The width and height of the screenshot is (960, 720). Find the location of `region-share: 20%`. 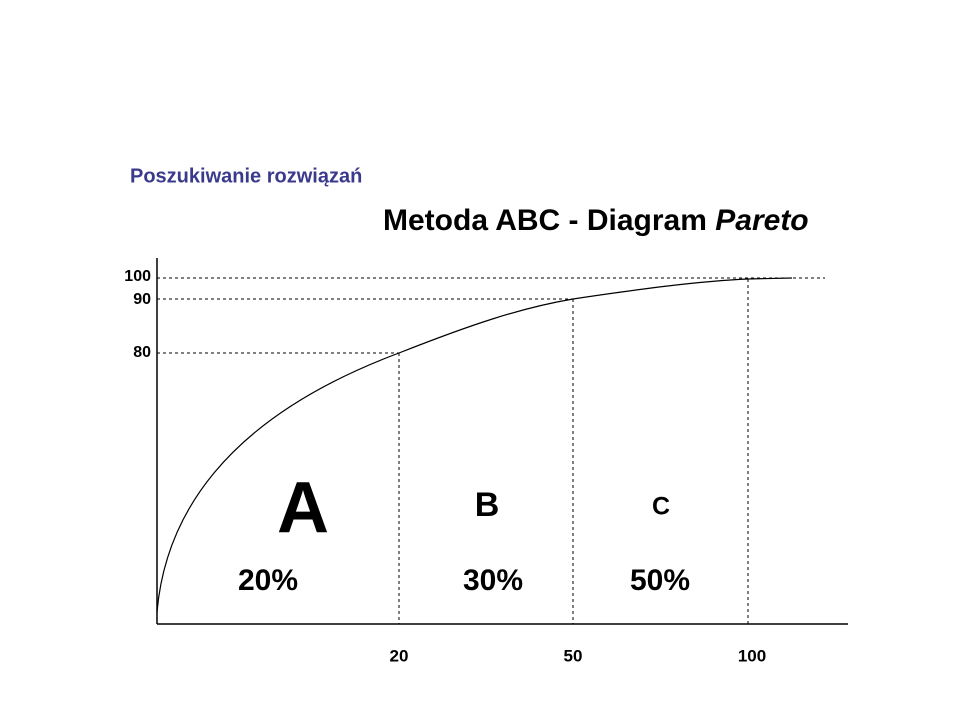

region-share: 20% is located at coordinates (268, 580).